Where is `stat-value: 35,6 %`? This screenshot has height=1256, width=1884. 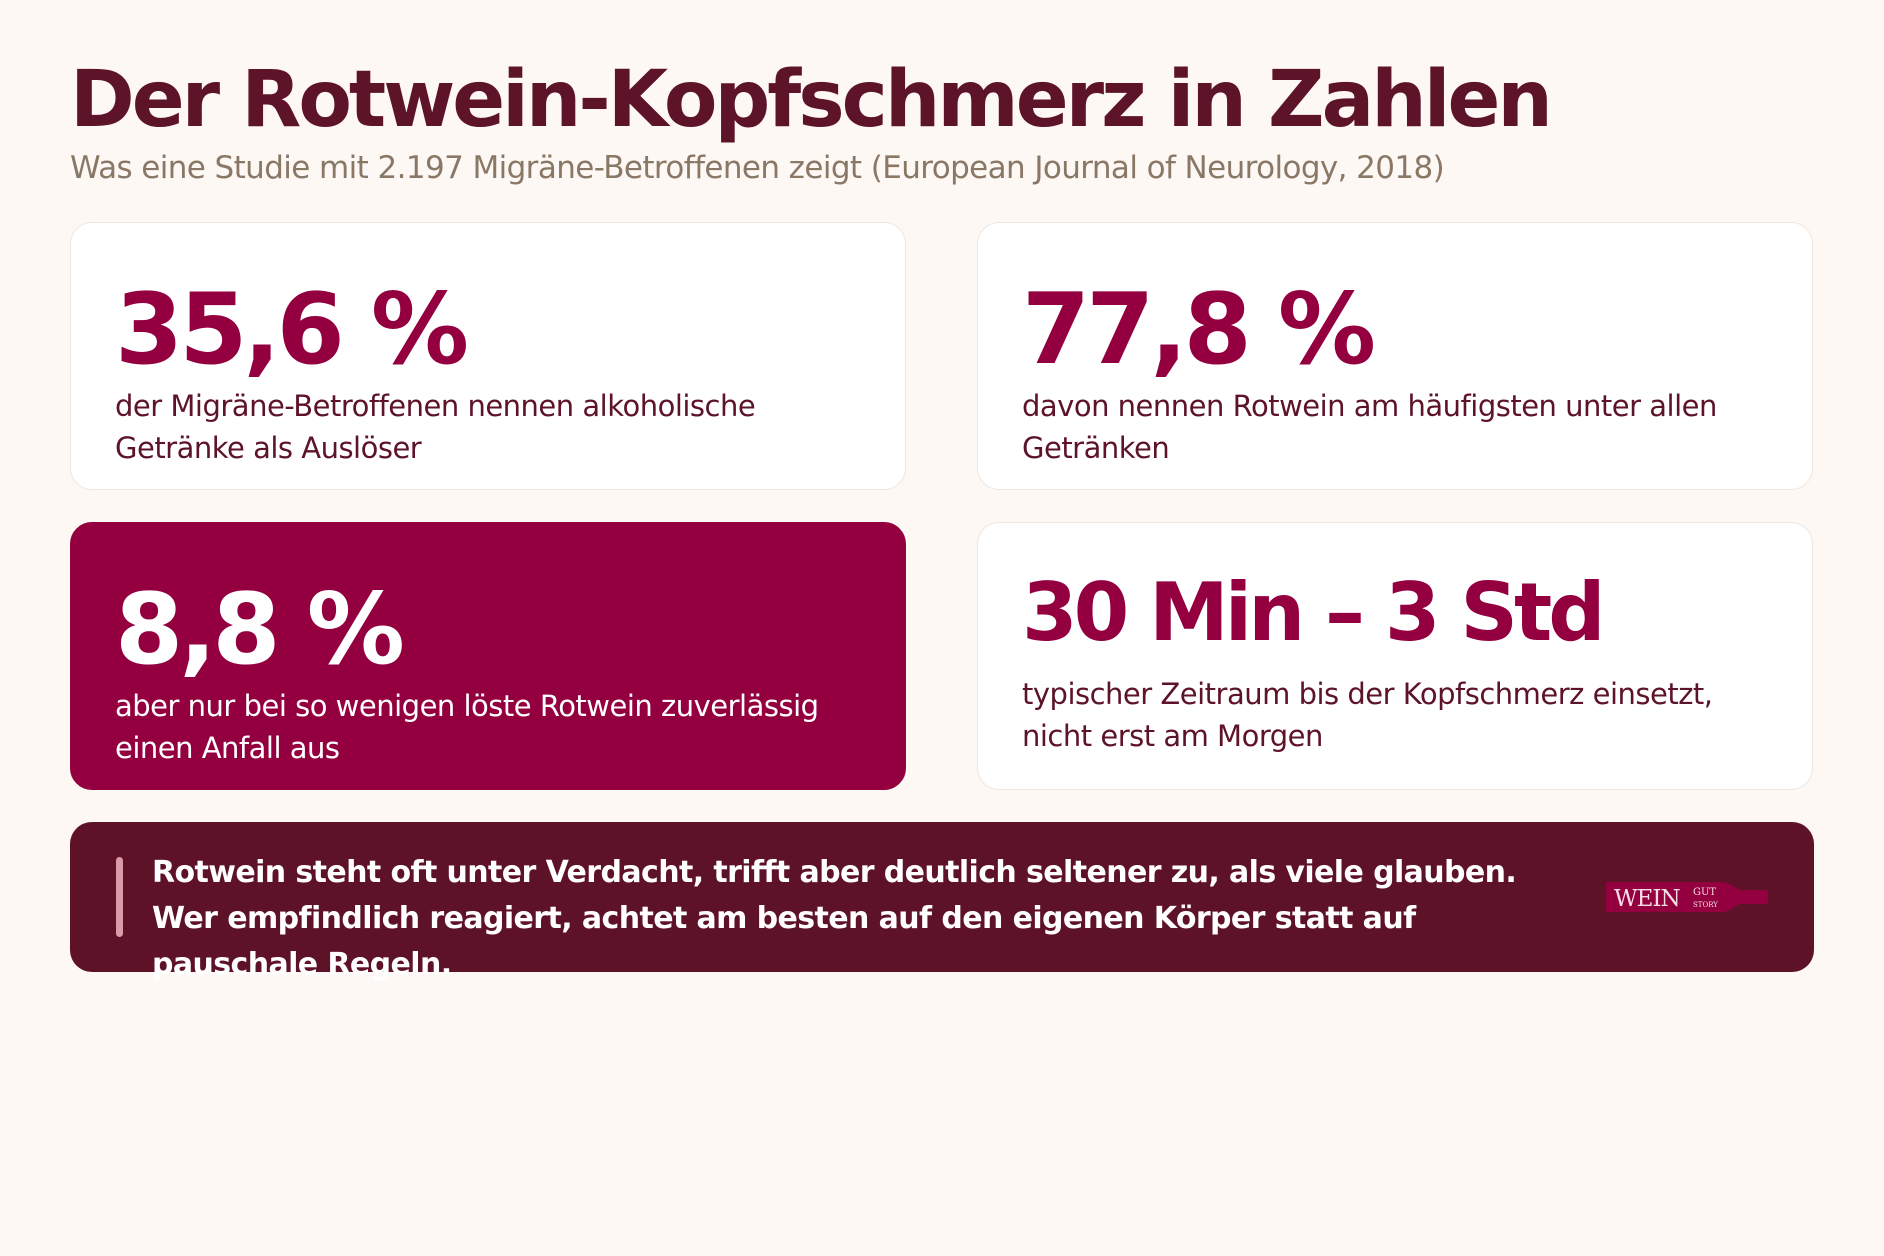 stat-value: 35,6 % is located at coordinates (292, 330).